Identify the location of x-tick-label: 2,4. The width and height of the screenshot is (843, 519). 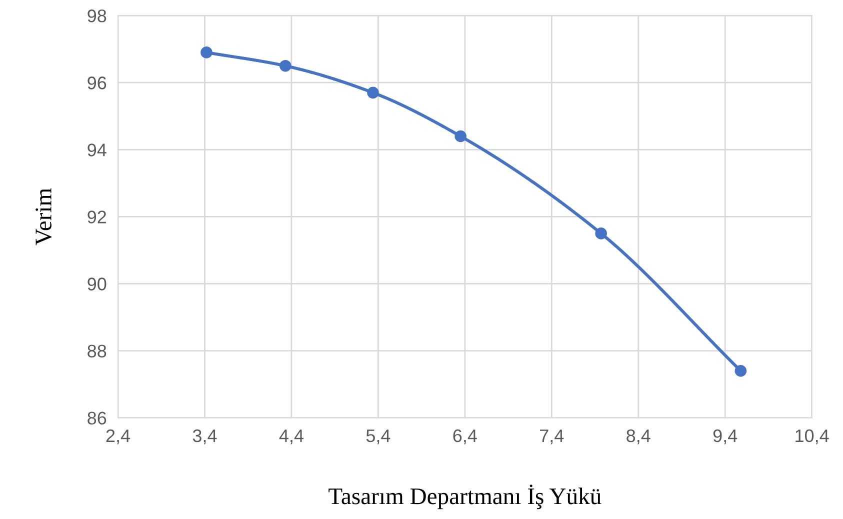
(118, 436).